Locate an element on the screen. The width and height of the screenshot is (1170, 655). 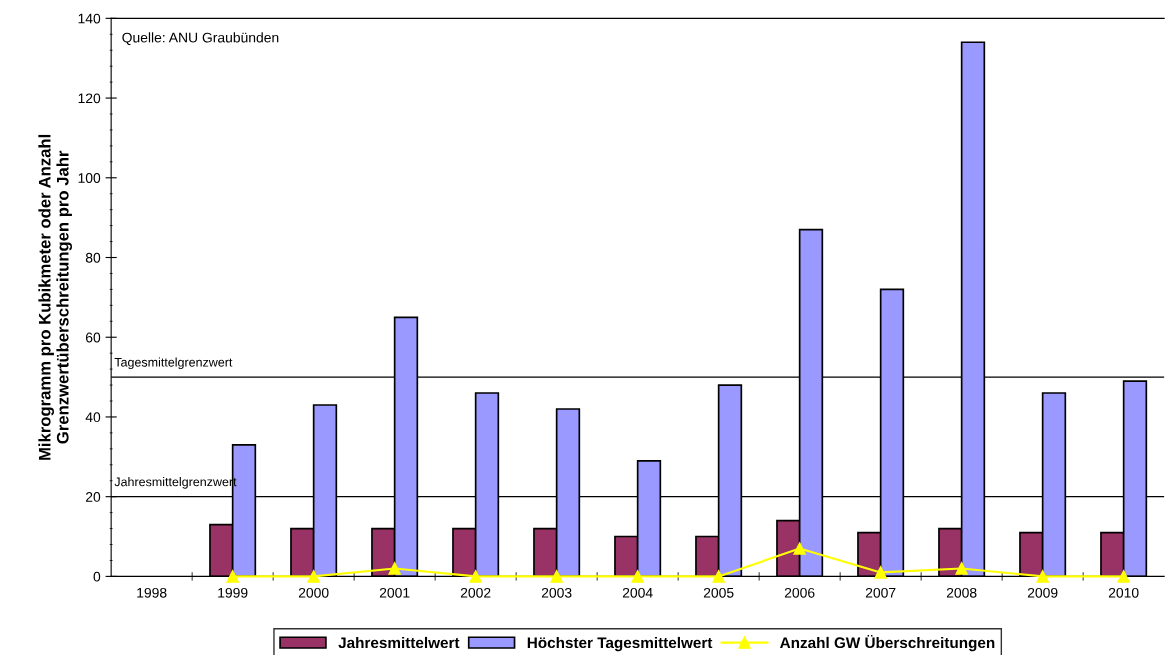
x-tick-label: 2007 is located at coordinates (880, 592).